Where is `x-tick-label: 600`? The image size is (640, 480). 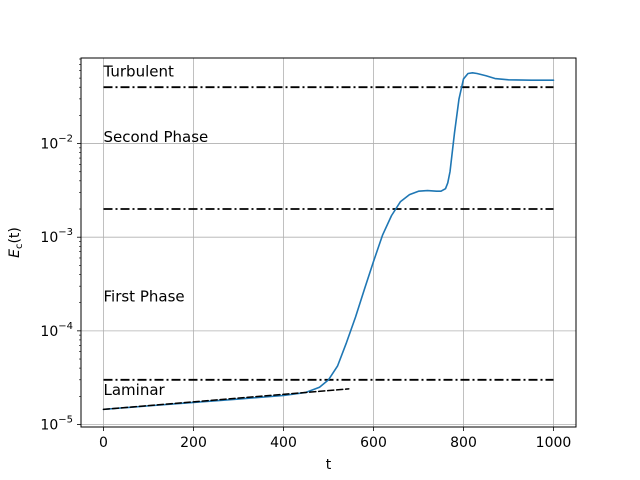 x-tick-label: 600 is located at coordinates (373, 443).